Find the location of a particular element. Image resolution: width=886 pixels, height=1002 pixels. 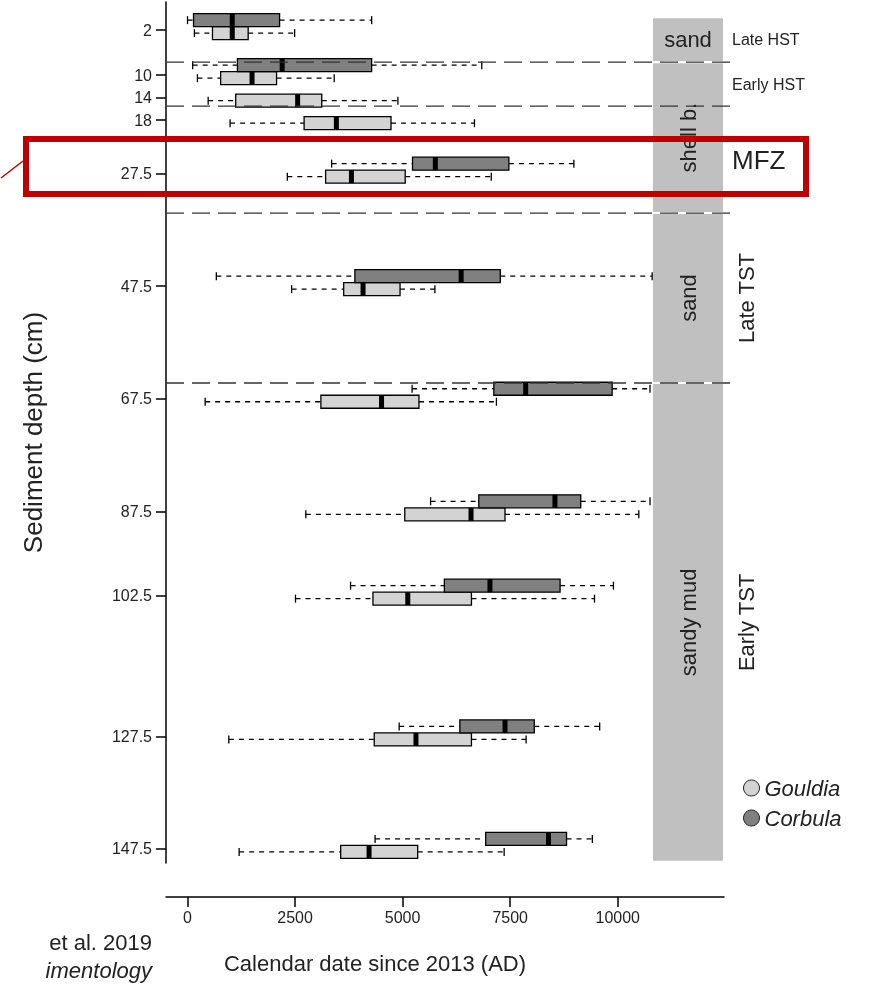

y-axis-title: Sediment depth (cm) is located at coordinates (33, 432).